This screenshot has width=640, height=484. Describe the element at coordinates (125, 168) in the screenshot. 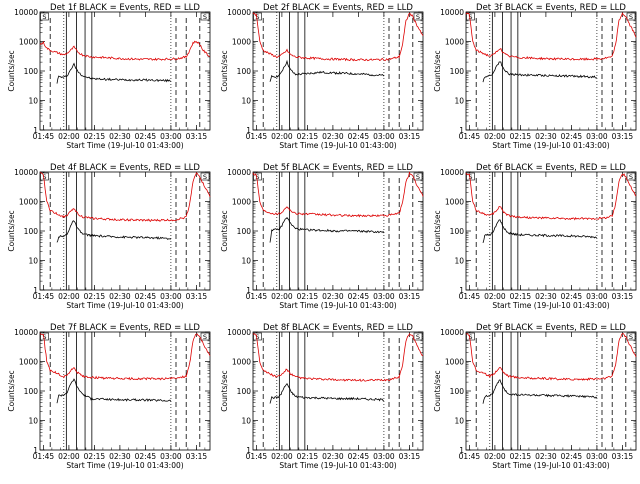

I see `panel-title: Det 4f BLACK = Events, RED = LLD` at that location.